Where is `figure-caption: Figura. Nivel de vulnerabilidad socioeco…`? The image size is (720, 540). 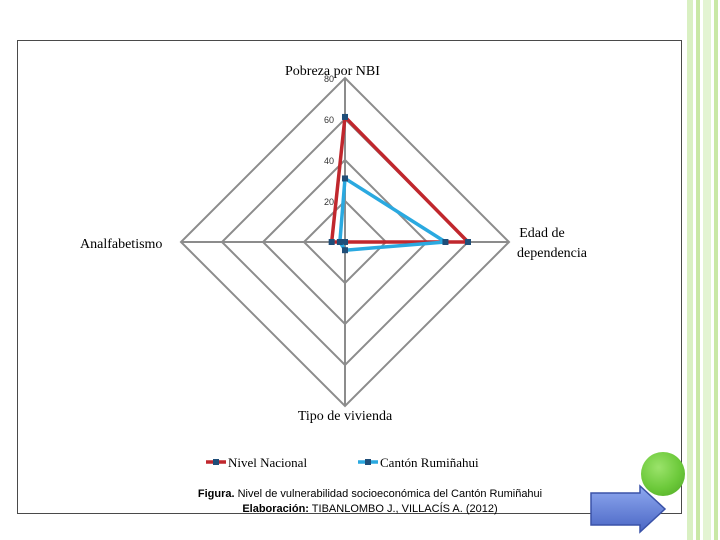 figure-caption: Figura. Nivel de vulnerabilidad socioeco… is located at coordinates (370, 494).